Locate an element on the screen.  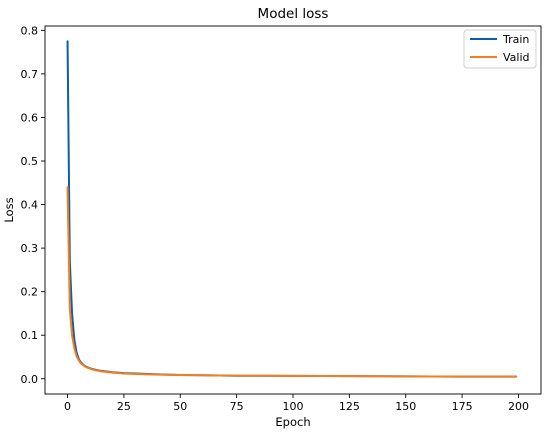
y-tick-label: 0.7 is located at coordinates (30, 74).